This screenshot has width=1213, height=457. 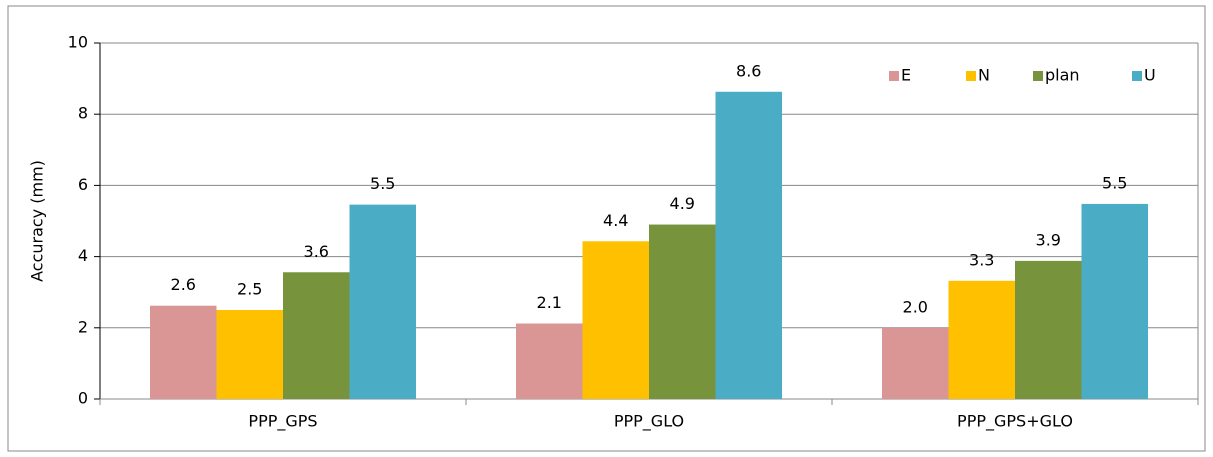 I want to click on y-tick-label: 8, so click(x=83, y=113).